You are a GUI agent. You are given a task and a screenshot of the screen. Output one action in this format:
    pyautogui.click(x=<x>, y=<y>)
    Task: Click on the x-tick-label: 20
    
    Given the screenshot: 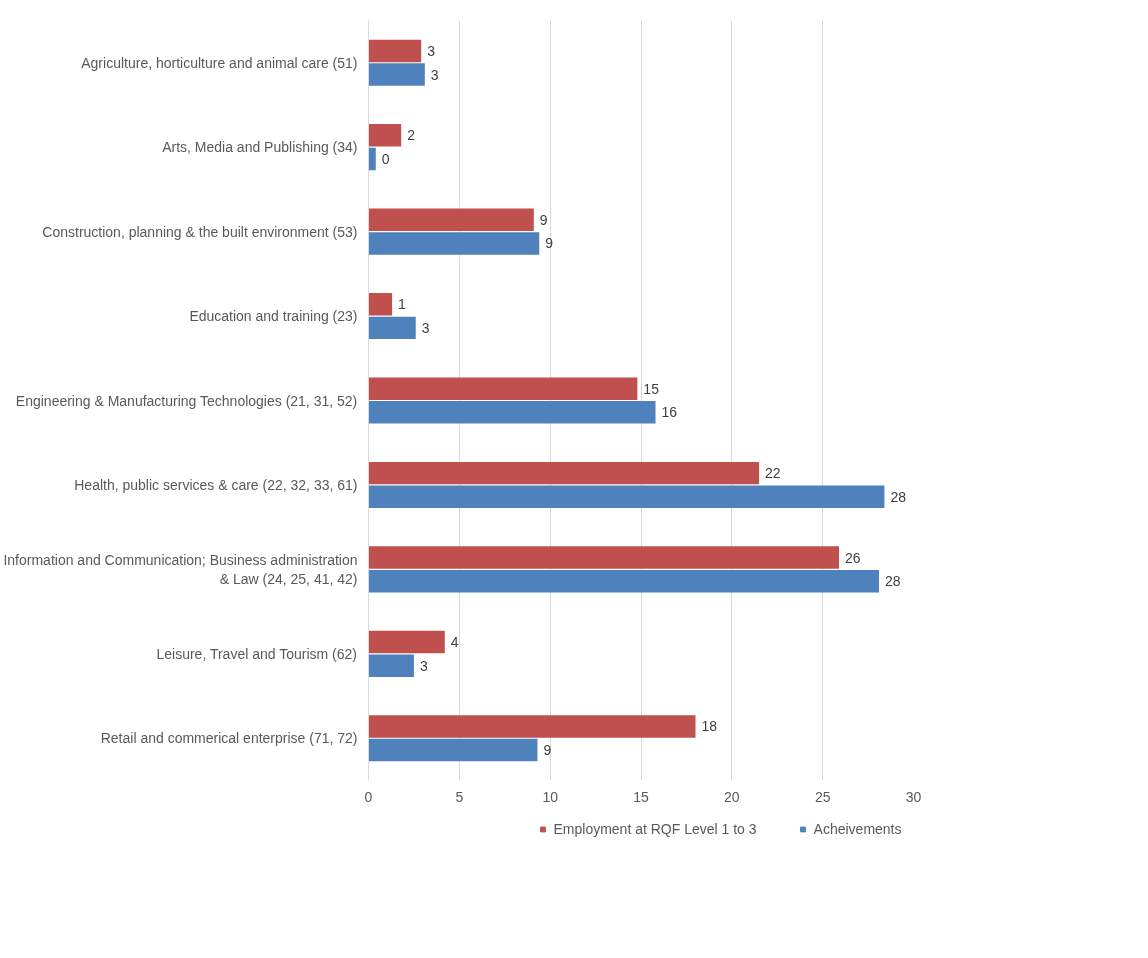 What is the action you would take?
    pyautogui.click(x=732, y=796)
    